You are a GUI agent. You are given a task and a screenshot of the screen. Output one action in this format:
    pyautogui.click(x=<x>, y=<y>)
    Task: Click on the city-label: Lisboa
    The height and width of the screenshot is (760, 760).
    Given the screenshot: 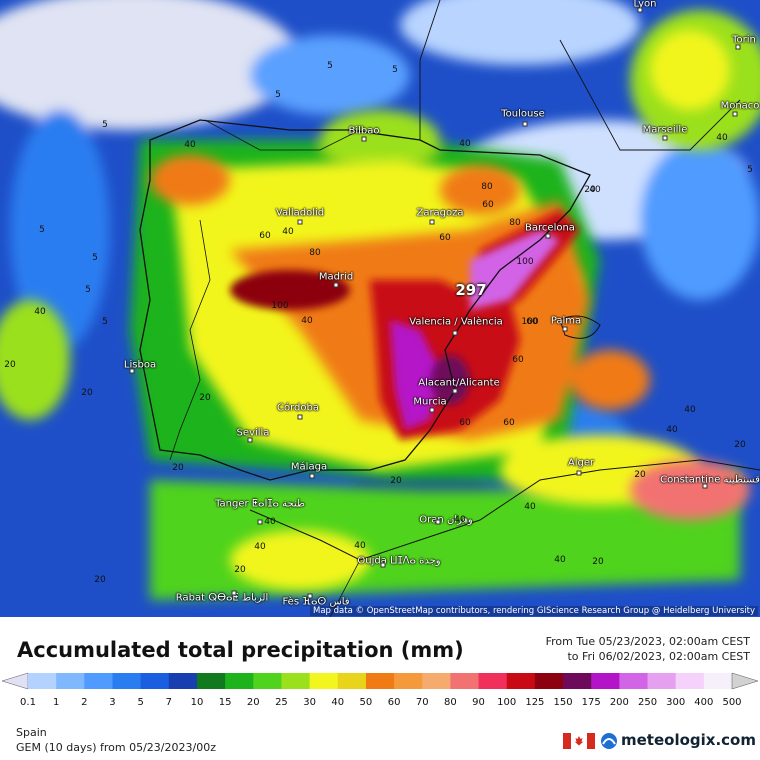 What is the action you would take?
    pyautogui.click(x=140, y=365)
    